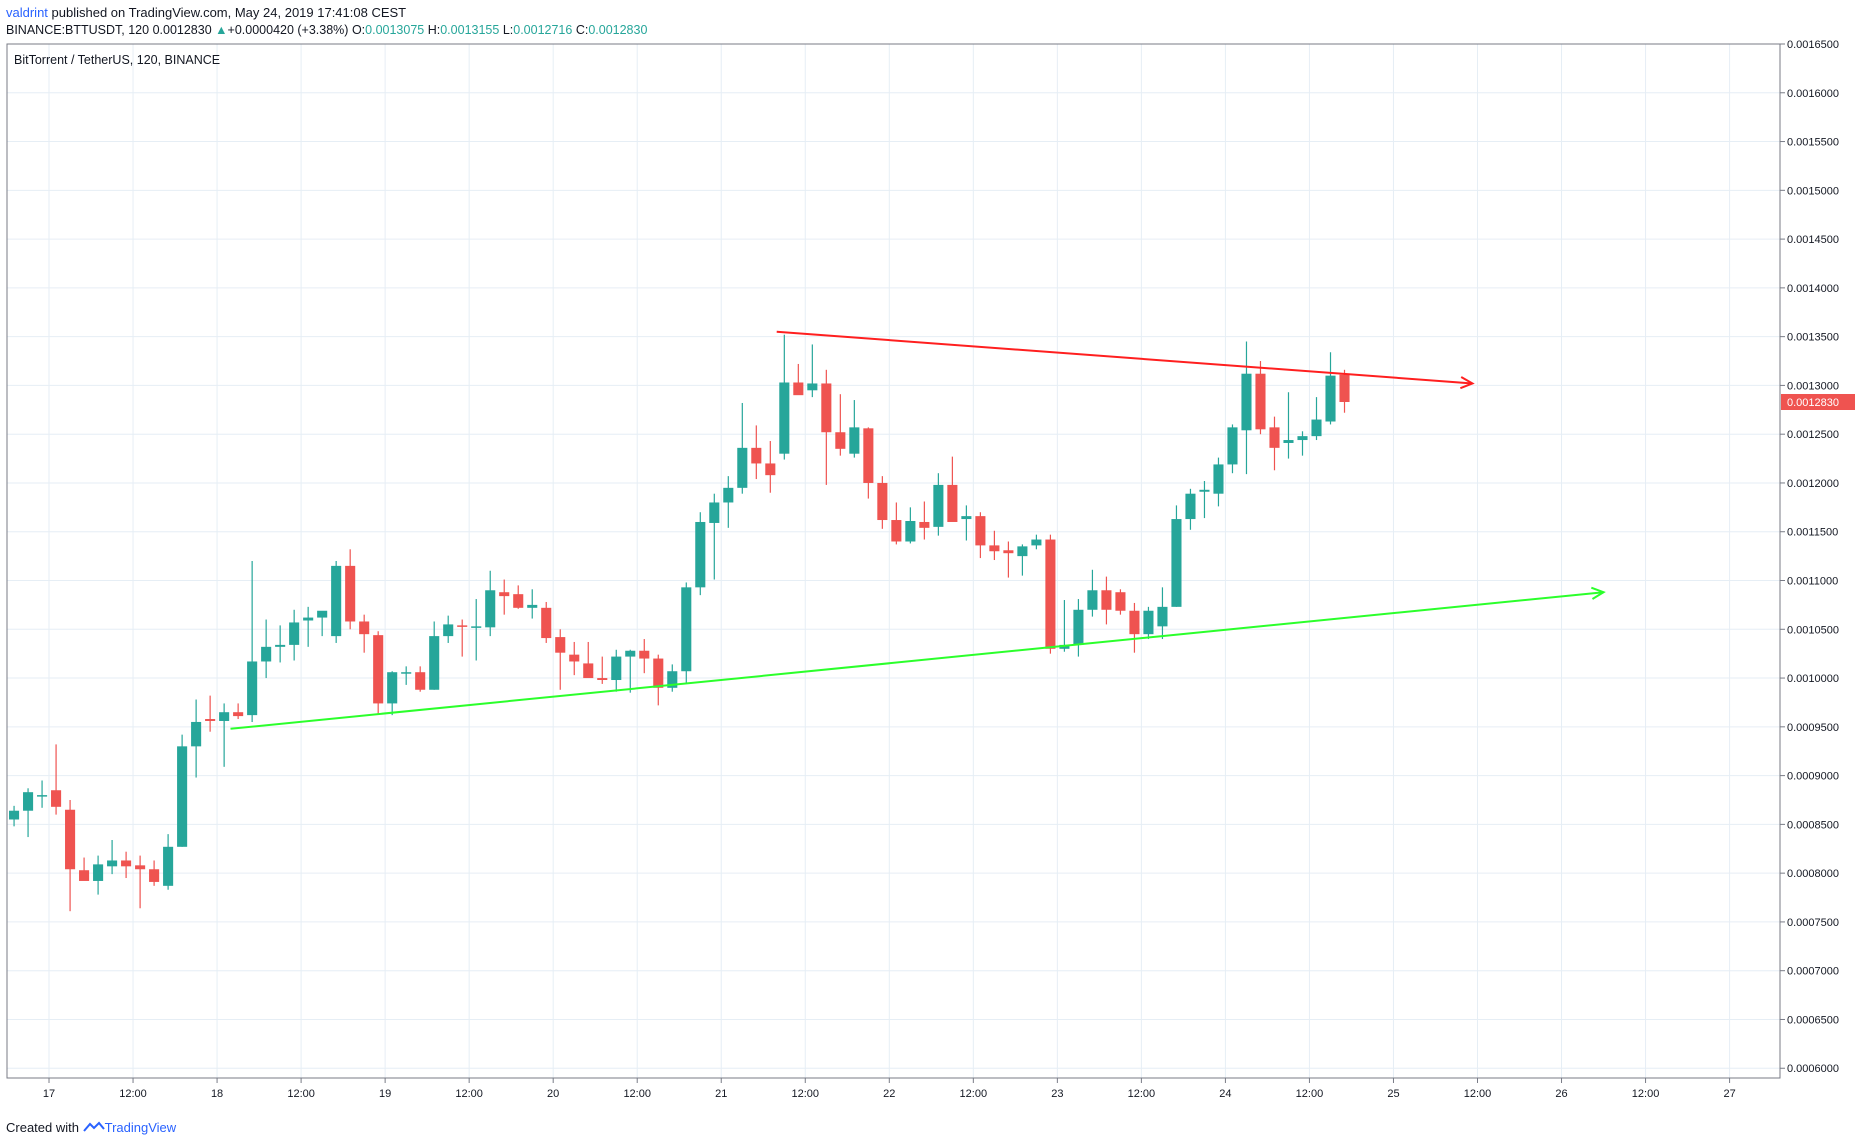 This screenshot has width=1857, height=1145. What do you see at coordinates (358, 30) in the screenshot?
I see `open-label: O:` at bounding box center [358, 30].